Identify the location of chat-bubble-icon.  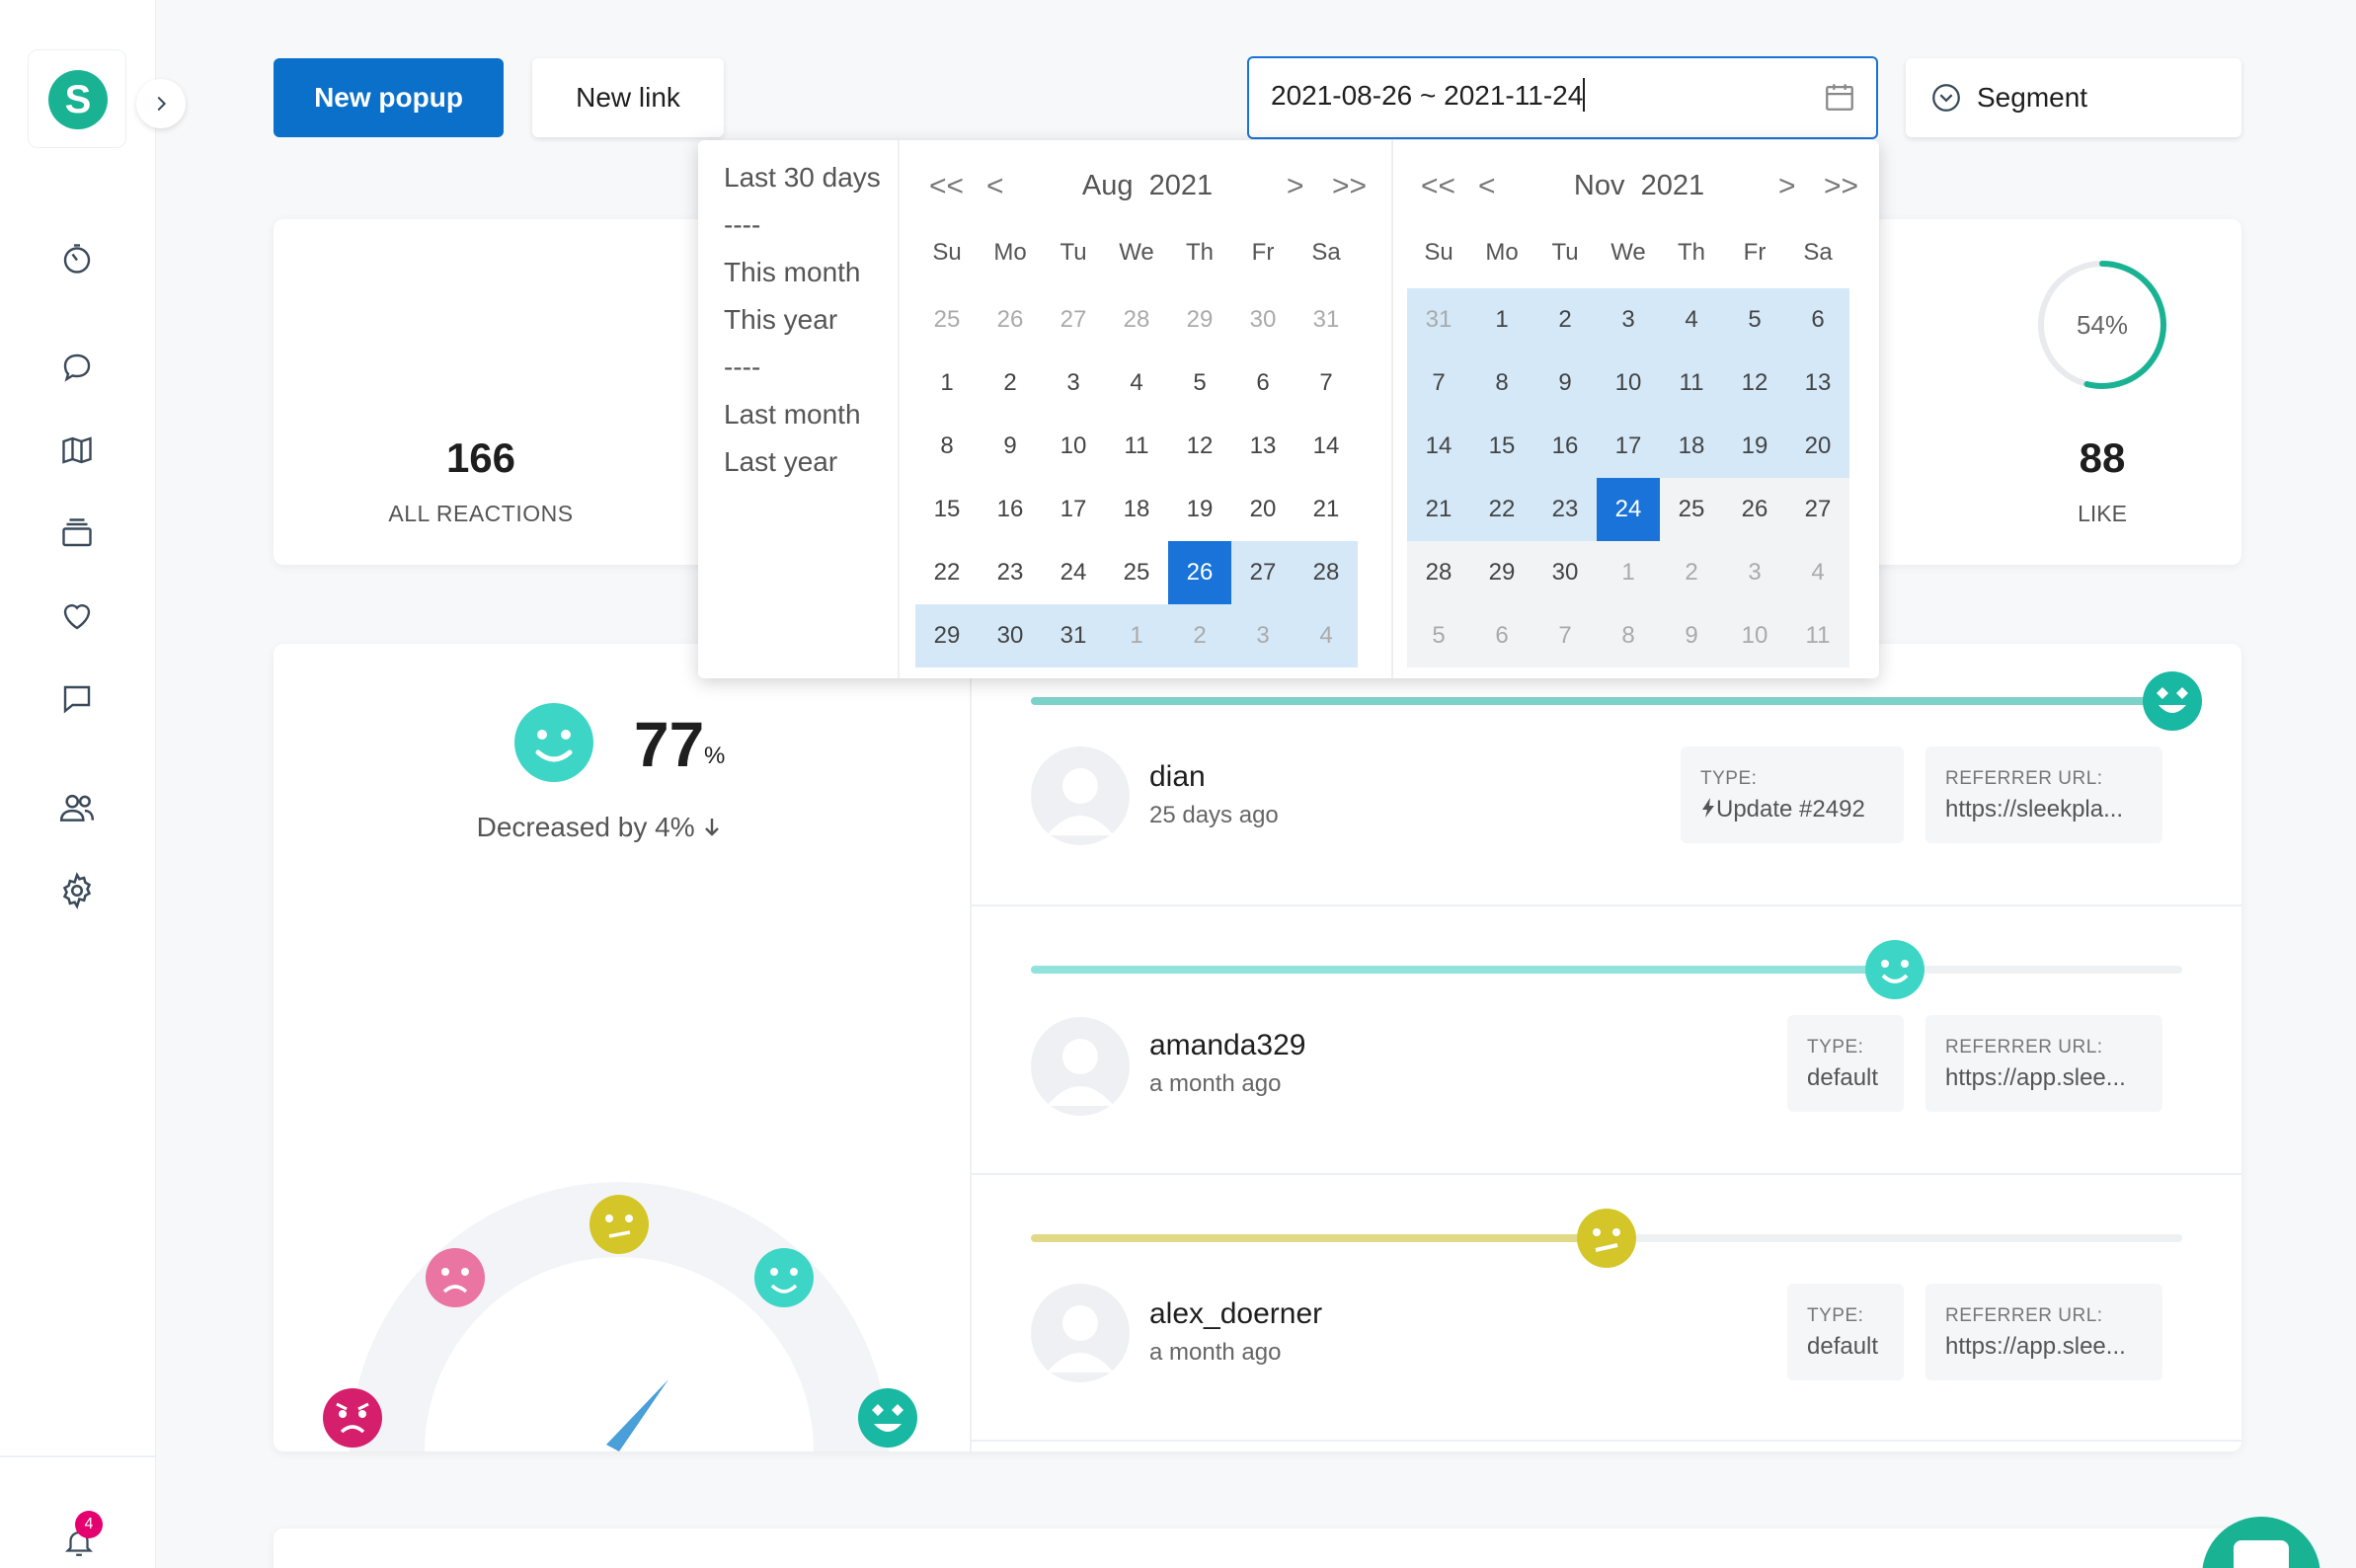
(77, 367).